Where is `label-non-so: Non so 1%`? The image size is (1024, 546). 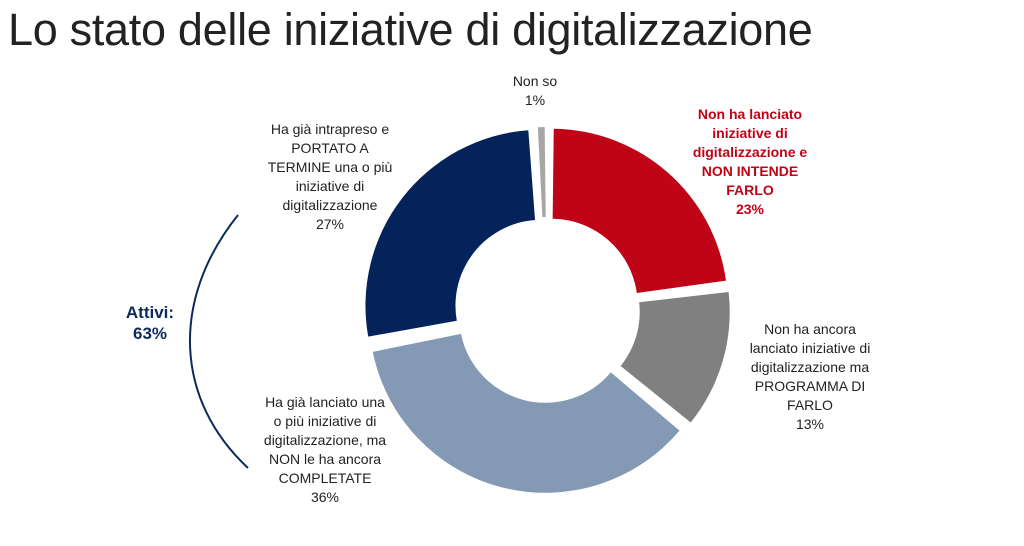 label-non-so: Non so 1% is located at coordinates (535, 91).